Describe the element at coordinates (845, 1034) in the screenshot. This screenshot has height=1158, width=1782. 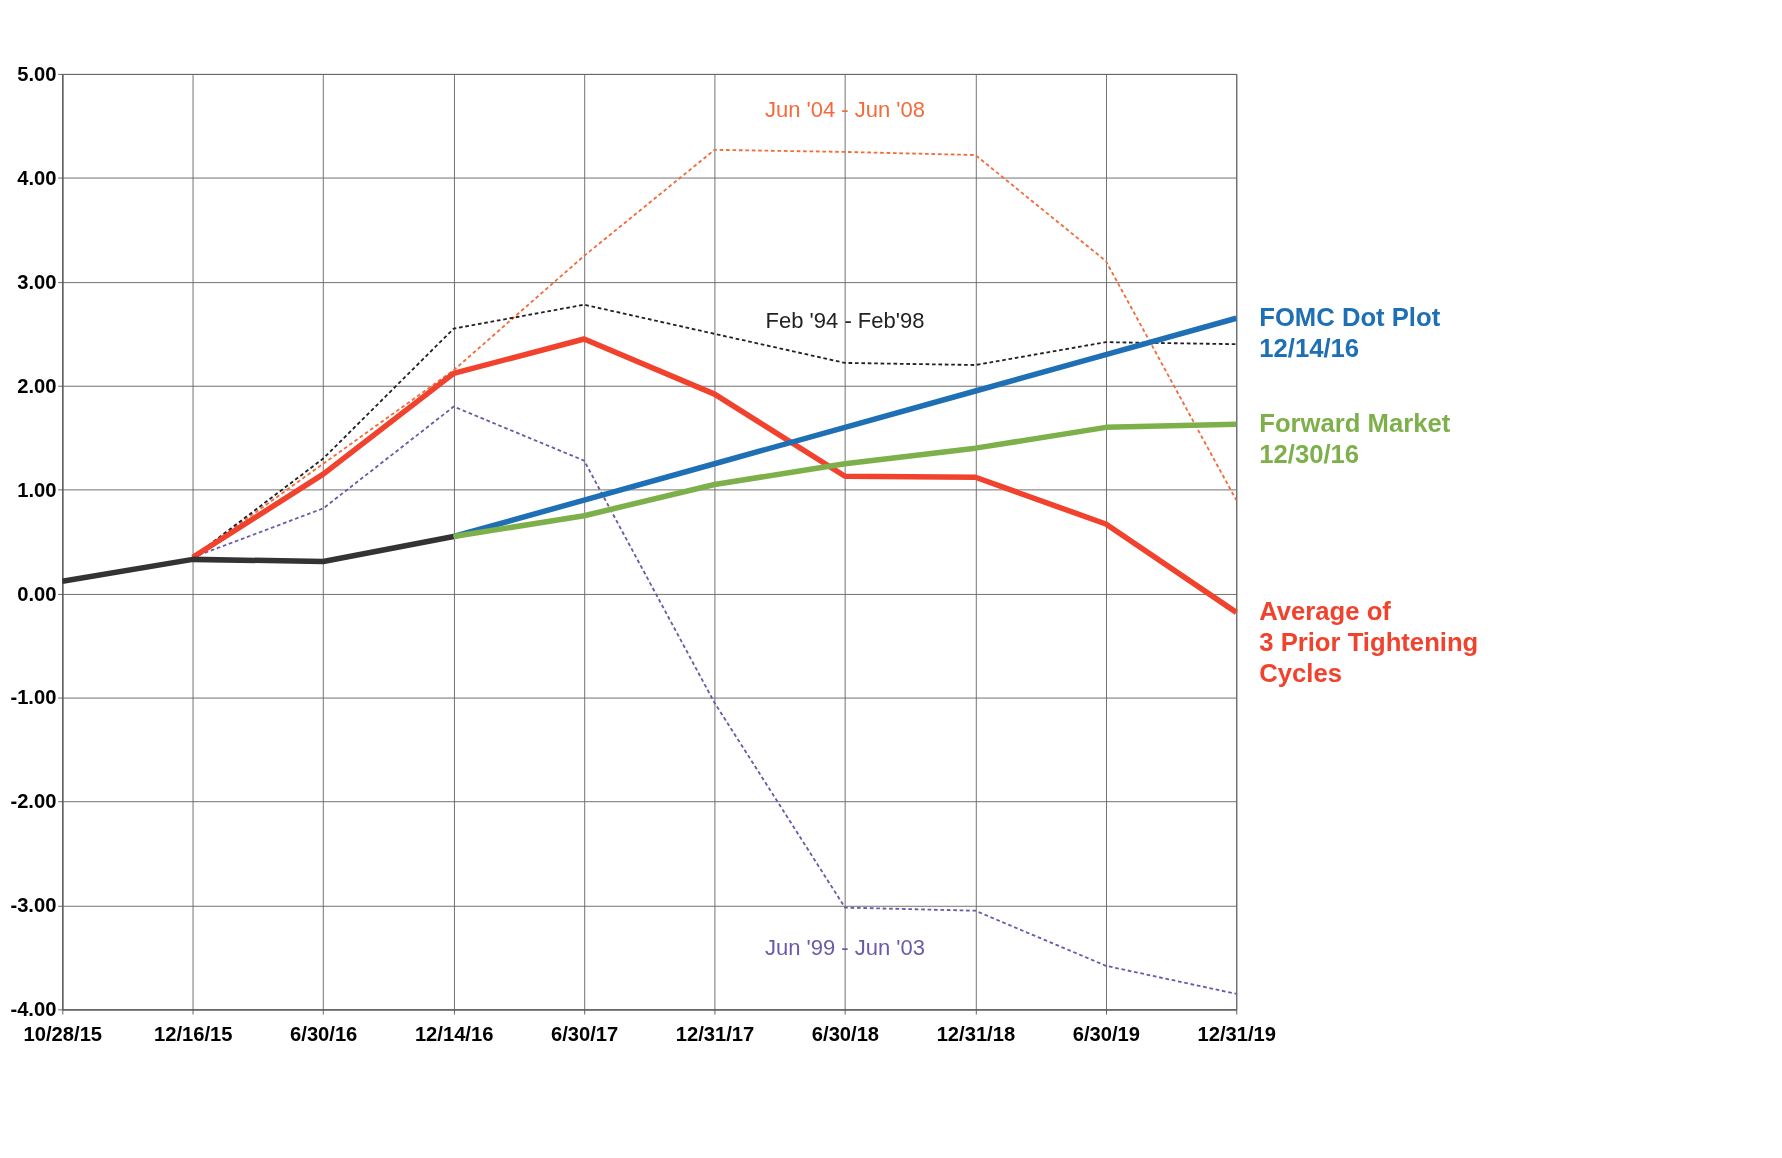
I see `x-tick-label: 6/30/18` at that location.